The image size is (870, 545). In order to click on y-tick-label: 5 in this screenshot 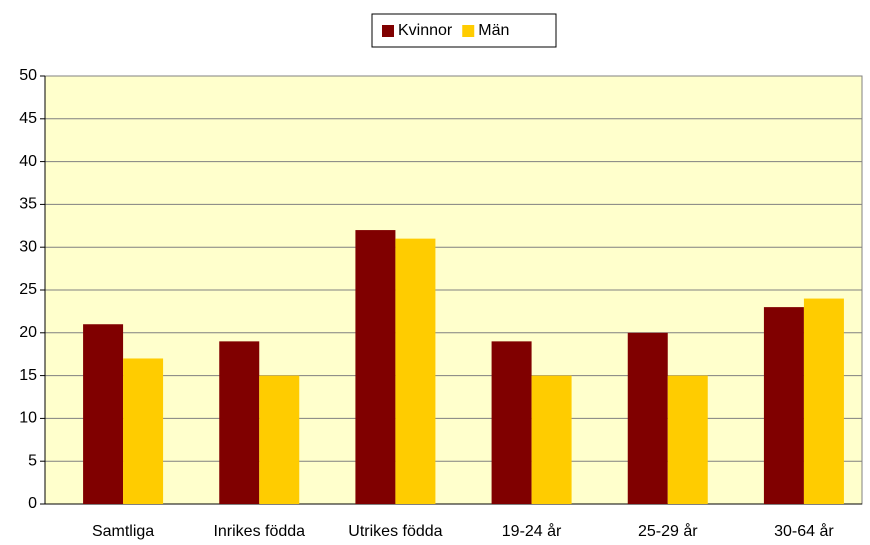, I will do `click(32, 460)`.